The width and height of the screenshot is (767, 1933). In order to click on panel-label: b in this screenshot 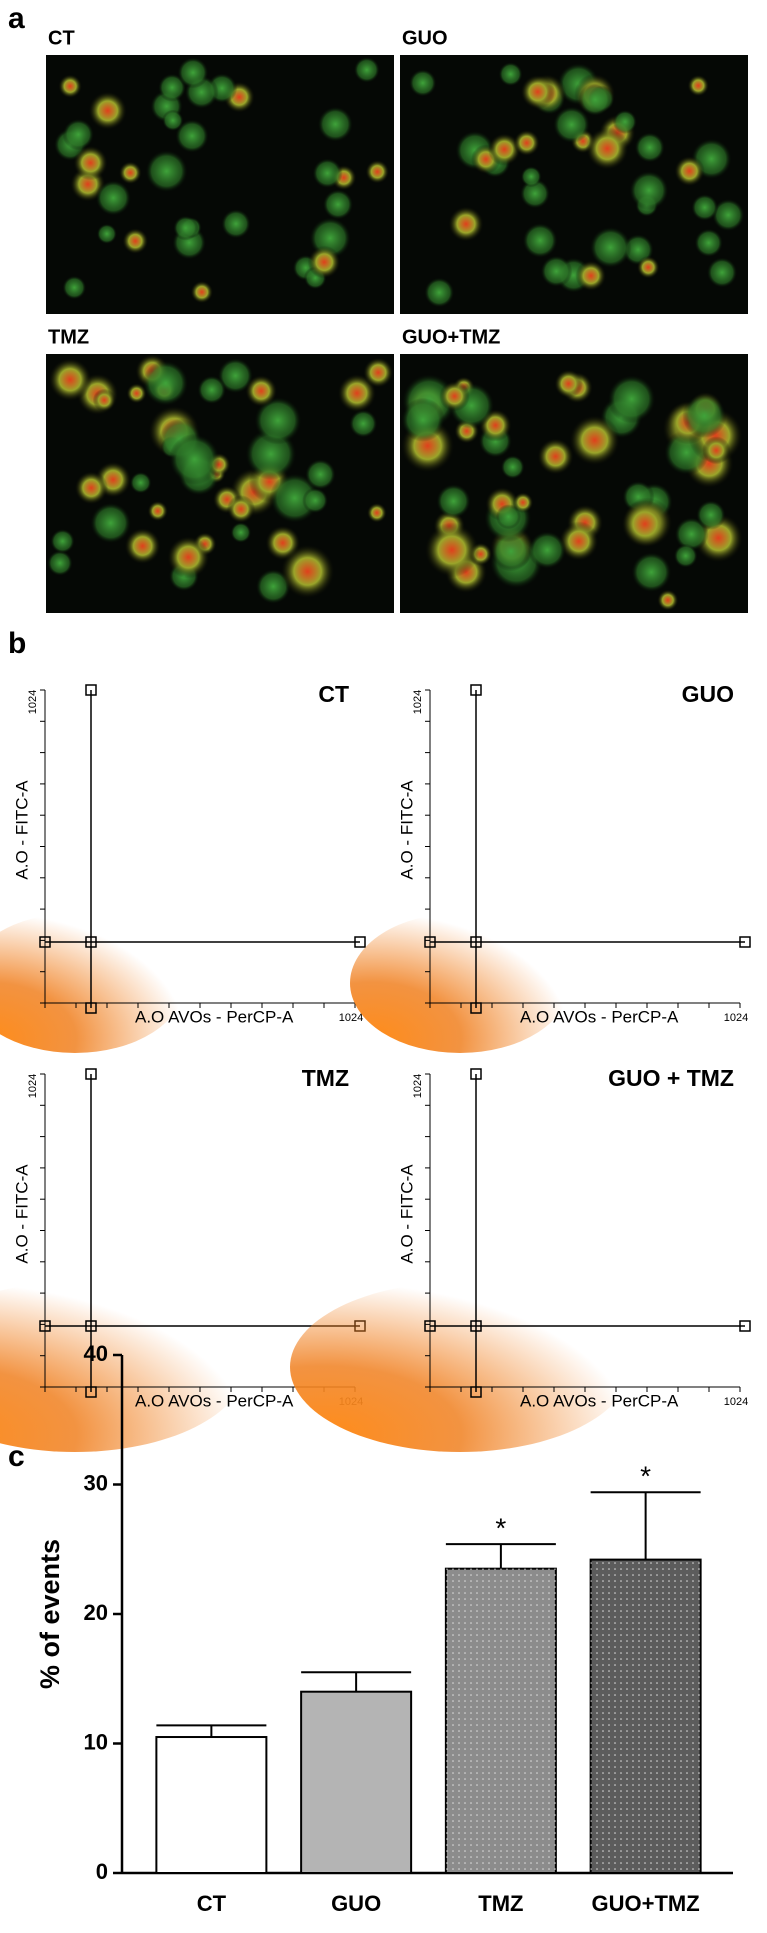, I will do `click(17, 643)`.